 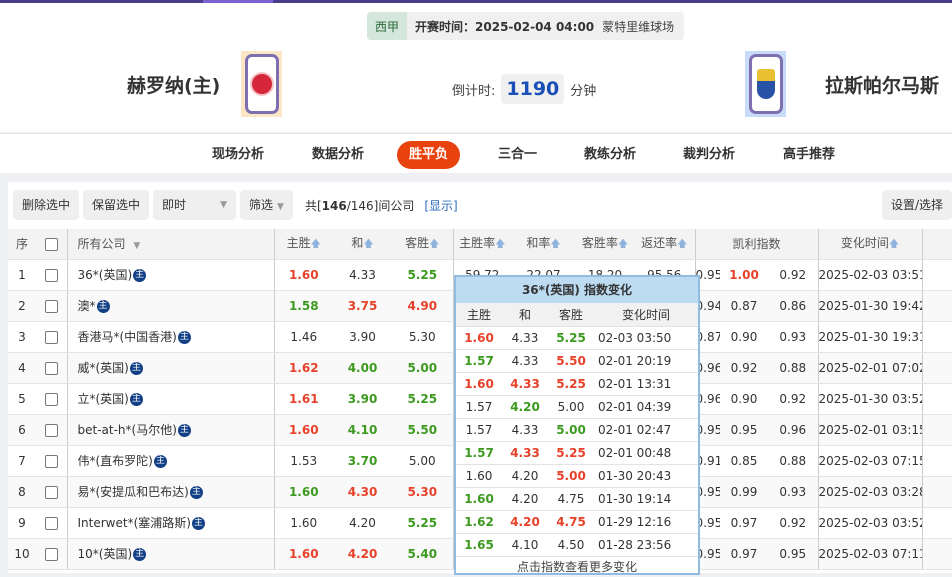 I want to click on company-cell: Interwet*(塞浦路斯) 主, so click(x=170, y=523).